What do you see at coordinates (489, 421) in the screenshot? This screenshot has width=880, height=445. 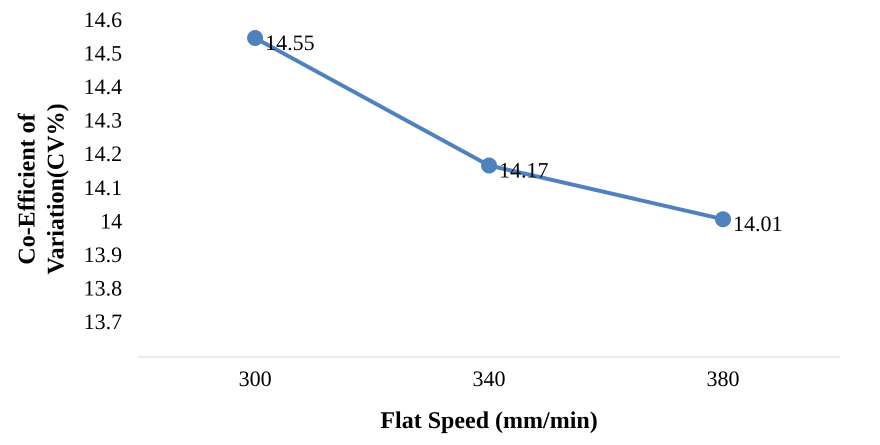 I see `x-axis-title: Flat Speed (mm/min)` at bounding box center [489, 421].